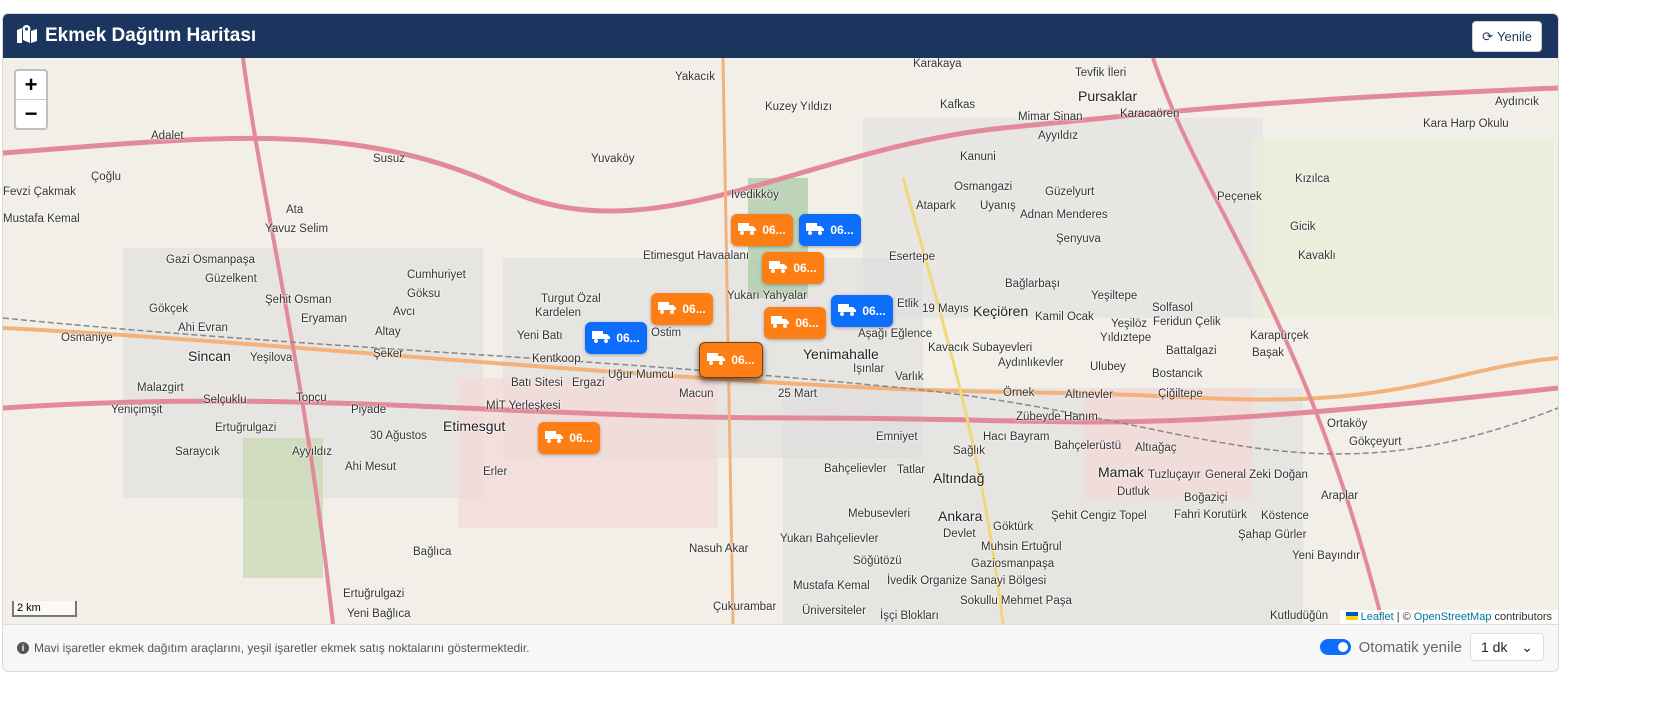 The height and width of the screenshot is (717, 1662). I want to click on map-place-label: Araplar, so click(1340, 496).